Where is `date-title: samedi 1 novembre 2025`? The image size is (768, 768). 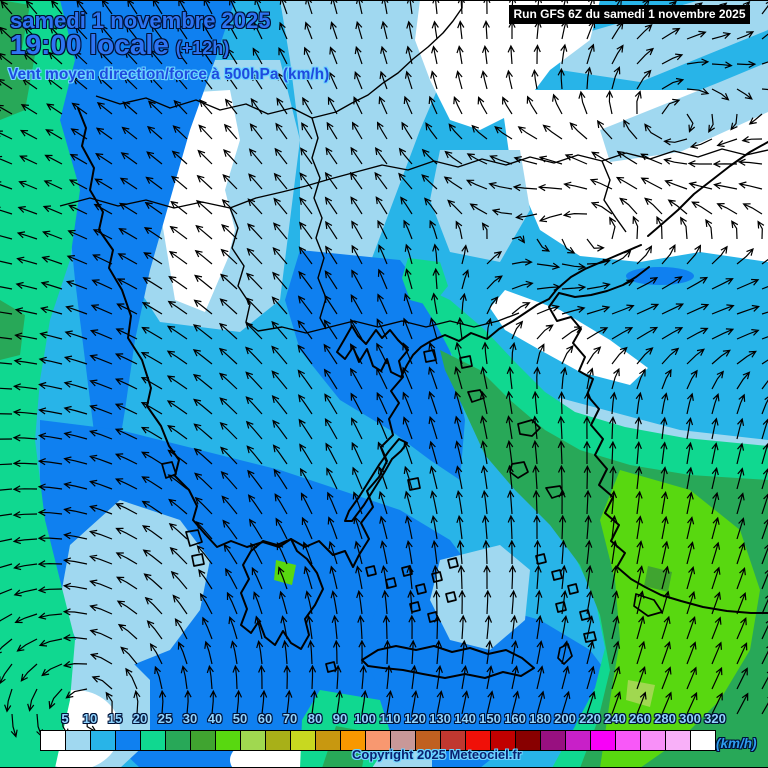 date-title: samedi 1 novembre 2025 is located at coordinates (140, 20).